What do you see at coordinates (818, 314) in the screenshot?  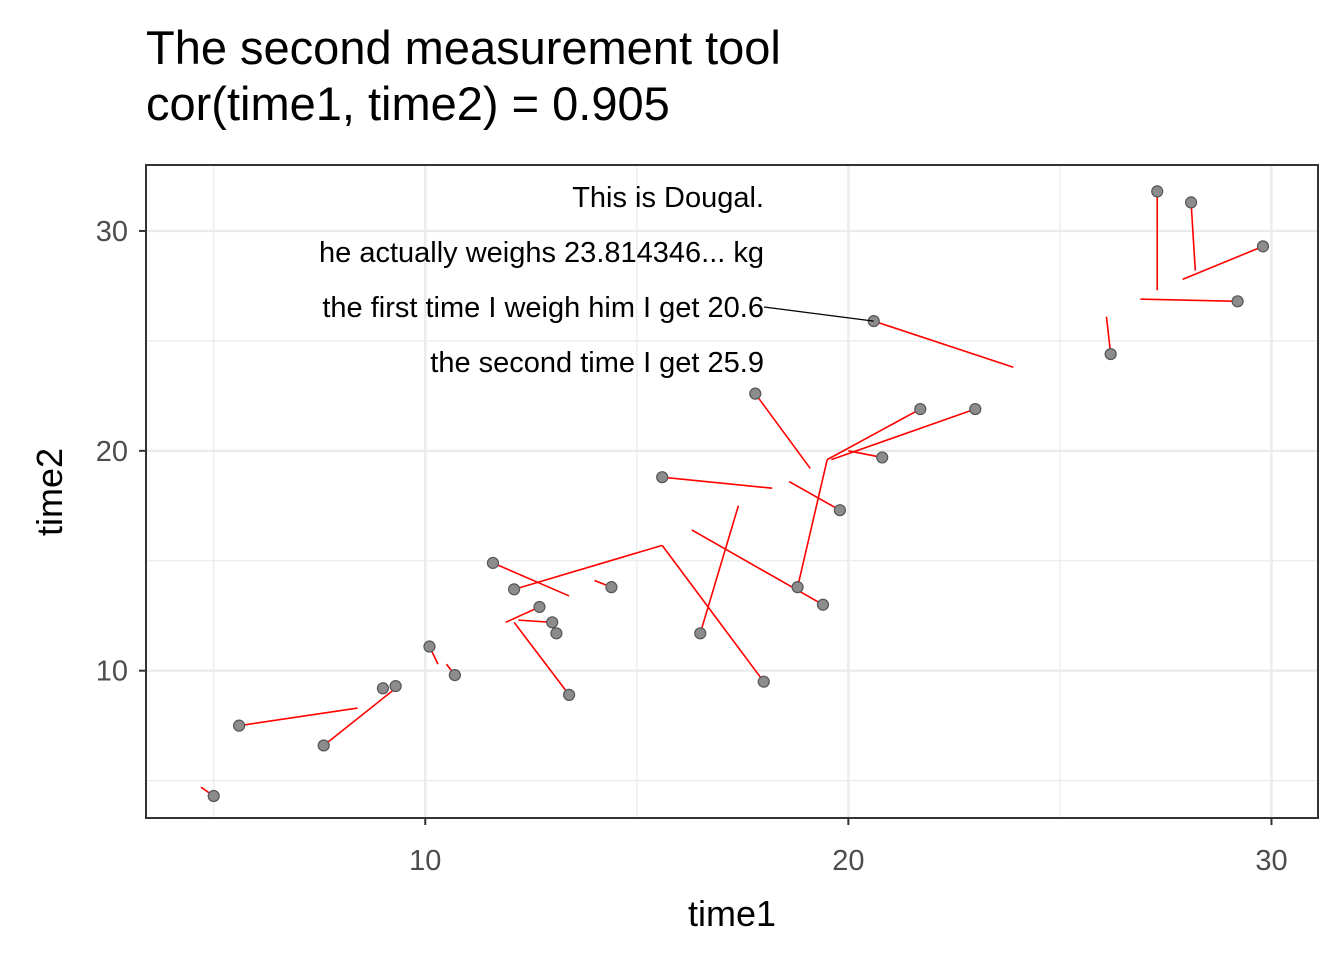 I see `annotation-pointer` at bounding box center [818, 314].